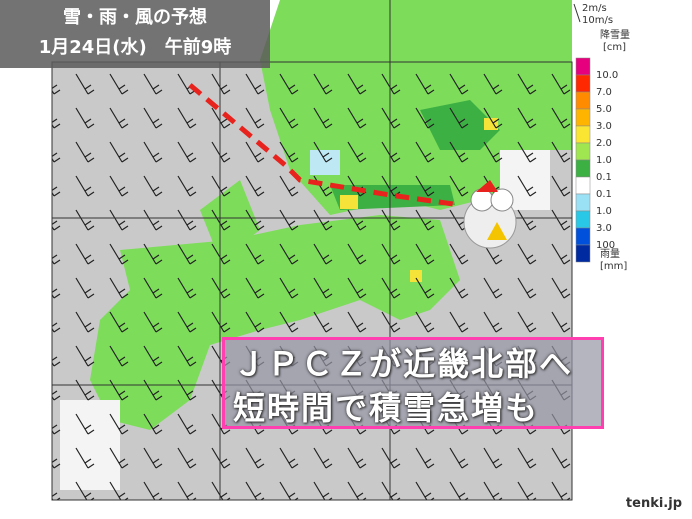 Image resolution: width=692 pixels, height=519 pixels. Describe the element at coordinates (594, 8) in the screenshot. I see `wind-legend-label: 2m/s` at that location.